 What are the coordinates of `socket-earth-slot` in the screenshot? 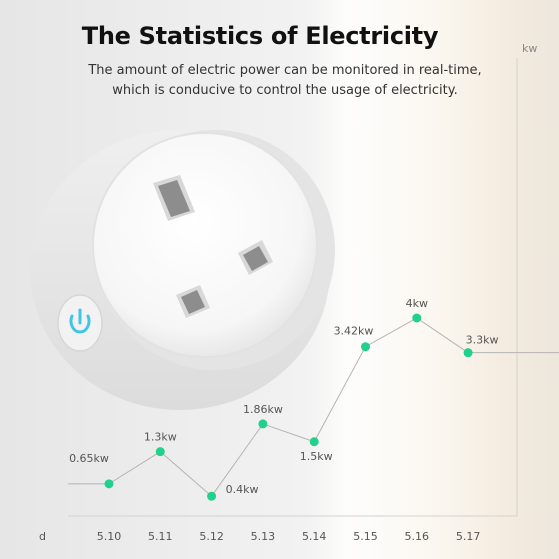 It's located at (174, 198).